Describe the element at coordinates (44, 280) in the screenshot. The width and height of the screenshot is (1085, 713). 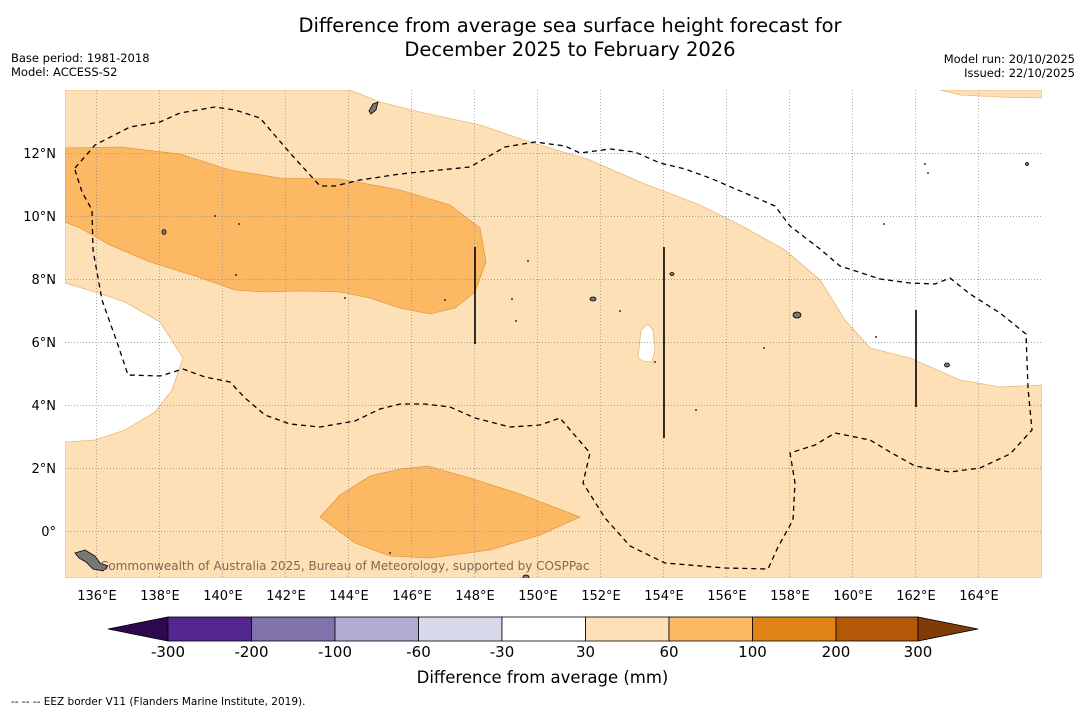
I see `lat-label: 8°N` at that location.